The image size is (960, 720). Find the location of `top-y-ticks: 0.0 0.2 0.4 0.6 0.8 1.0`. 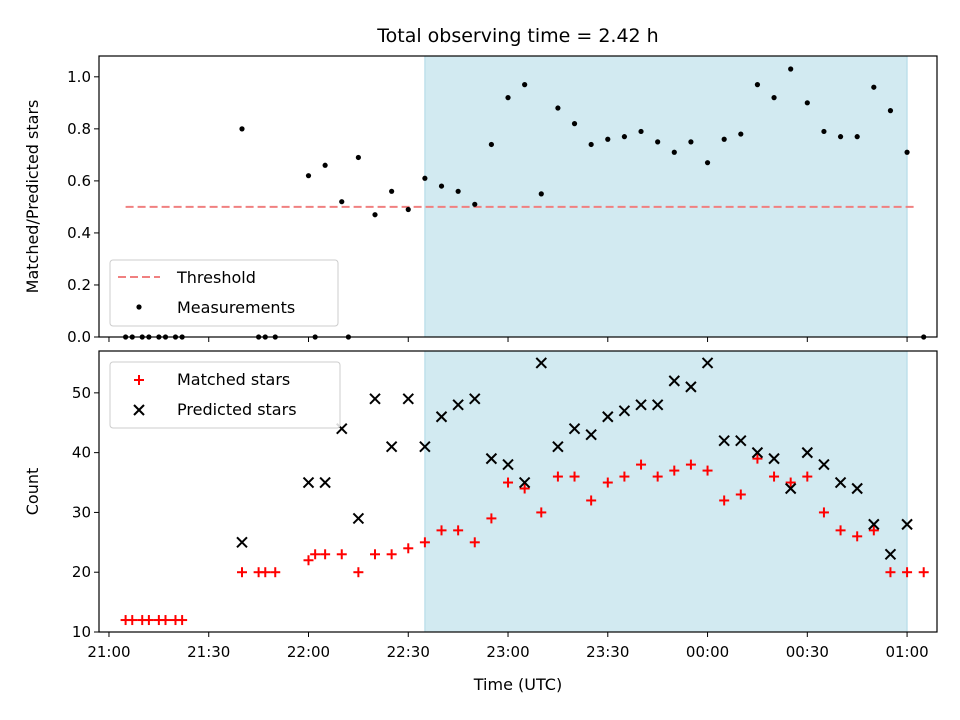

top-y-ticks: 0.0 0.2 0.4 0.6 0.8 1.0 is located at coordinates (83, 207).